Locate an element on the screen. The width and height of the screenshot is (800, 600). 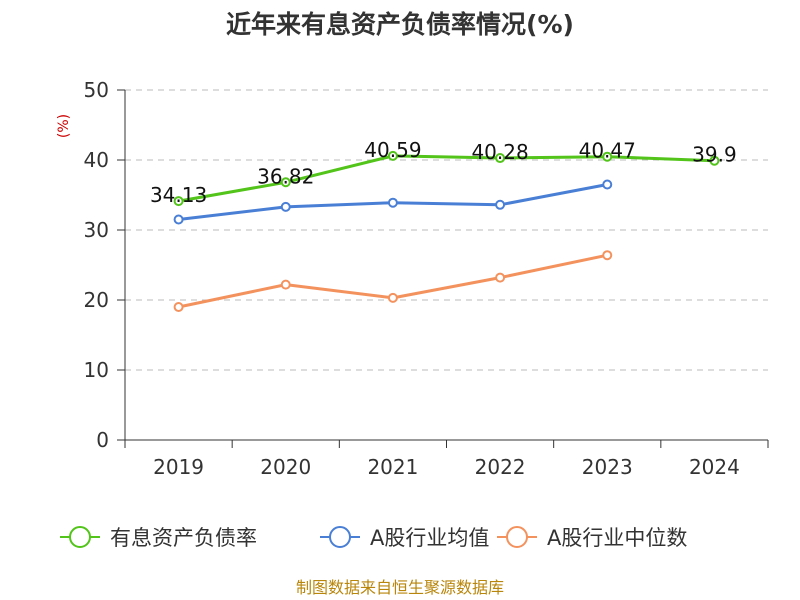
point-2-2021 is located at coordinates (392, 297).